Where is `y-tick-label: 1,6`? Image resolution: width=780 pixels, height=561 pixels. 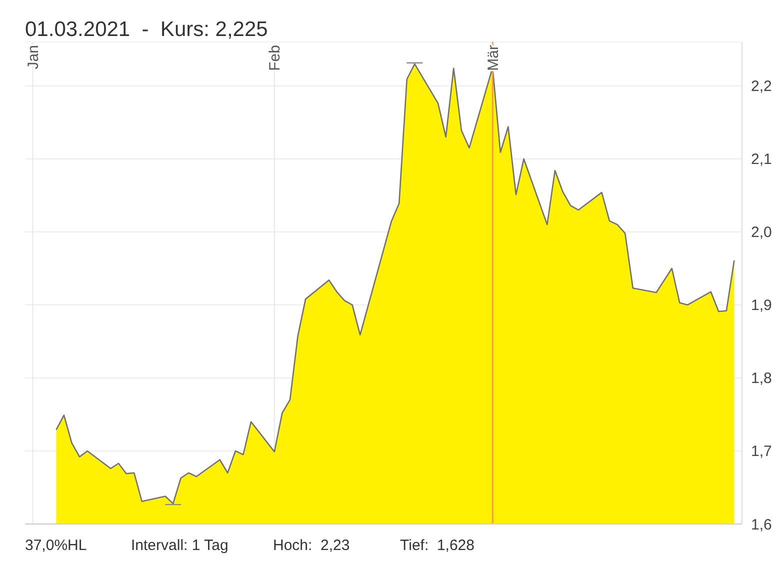
y-tick-label: 1,6 is located at coordinates (761, 525).